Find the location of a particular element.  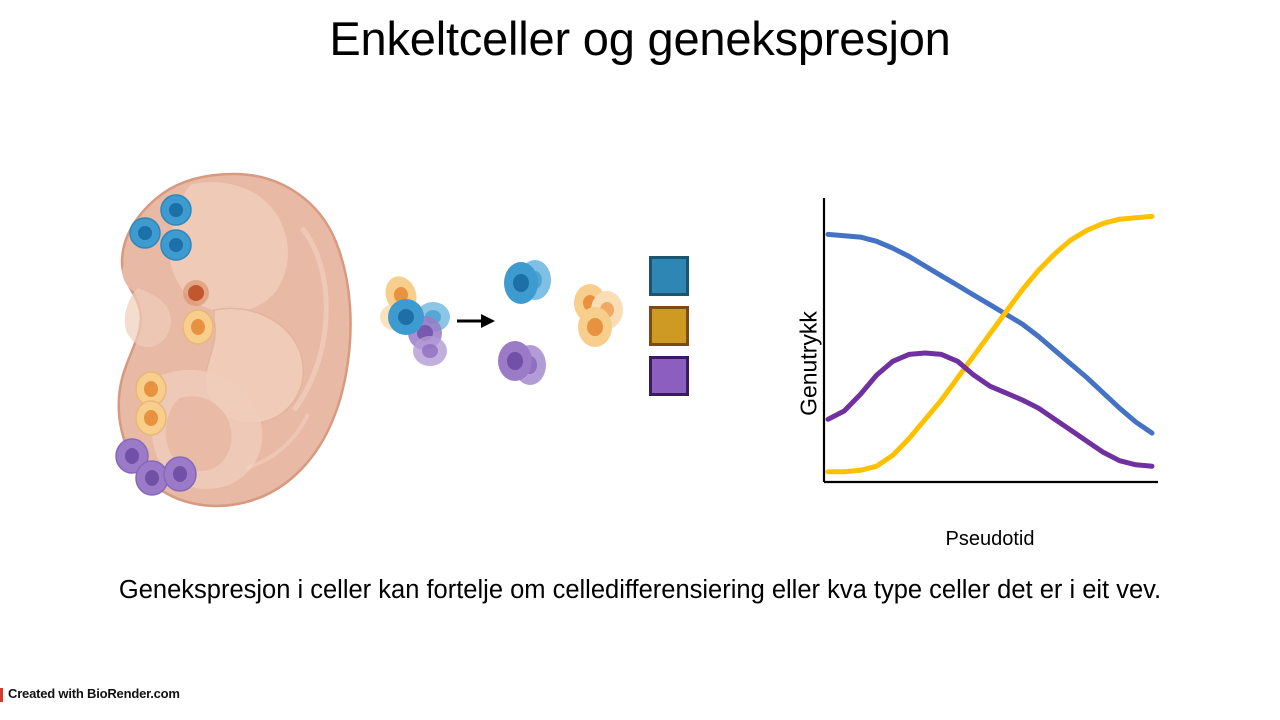

legend-swatch-purple is located at coordinates (669, 376).